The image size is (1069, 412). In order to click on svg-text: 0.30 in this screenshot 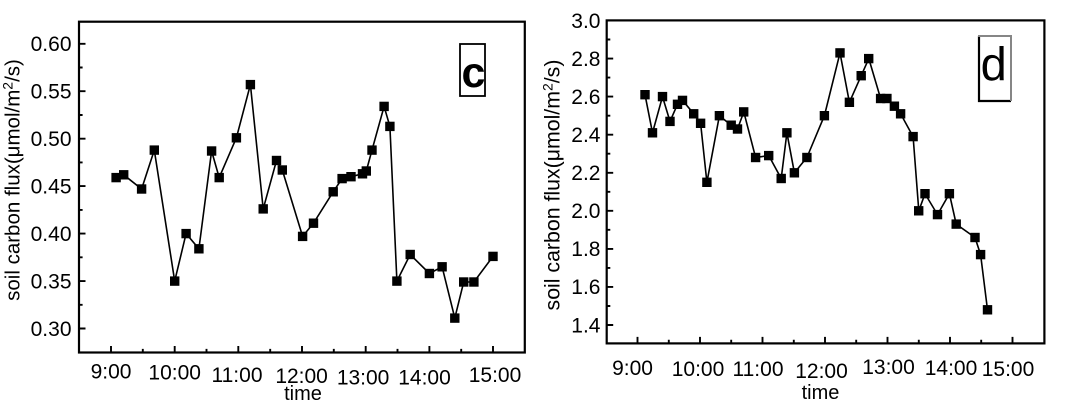, I will do `click(51, 329)`.